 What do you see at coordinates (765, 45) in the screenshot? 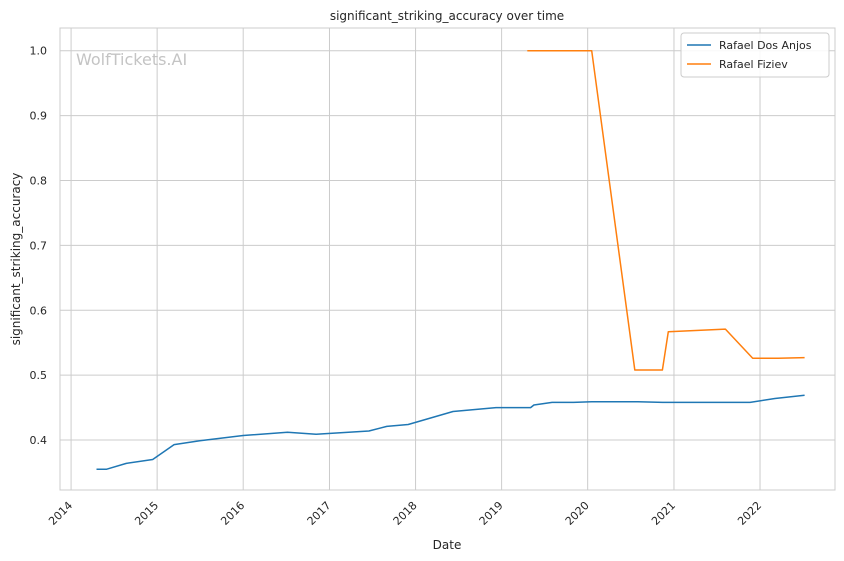
I see `legend-label-rafael-dos-anjos: Rafael Dos Anjos` at bounding box center [765, 45].